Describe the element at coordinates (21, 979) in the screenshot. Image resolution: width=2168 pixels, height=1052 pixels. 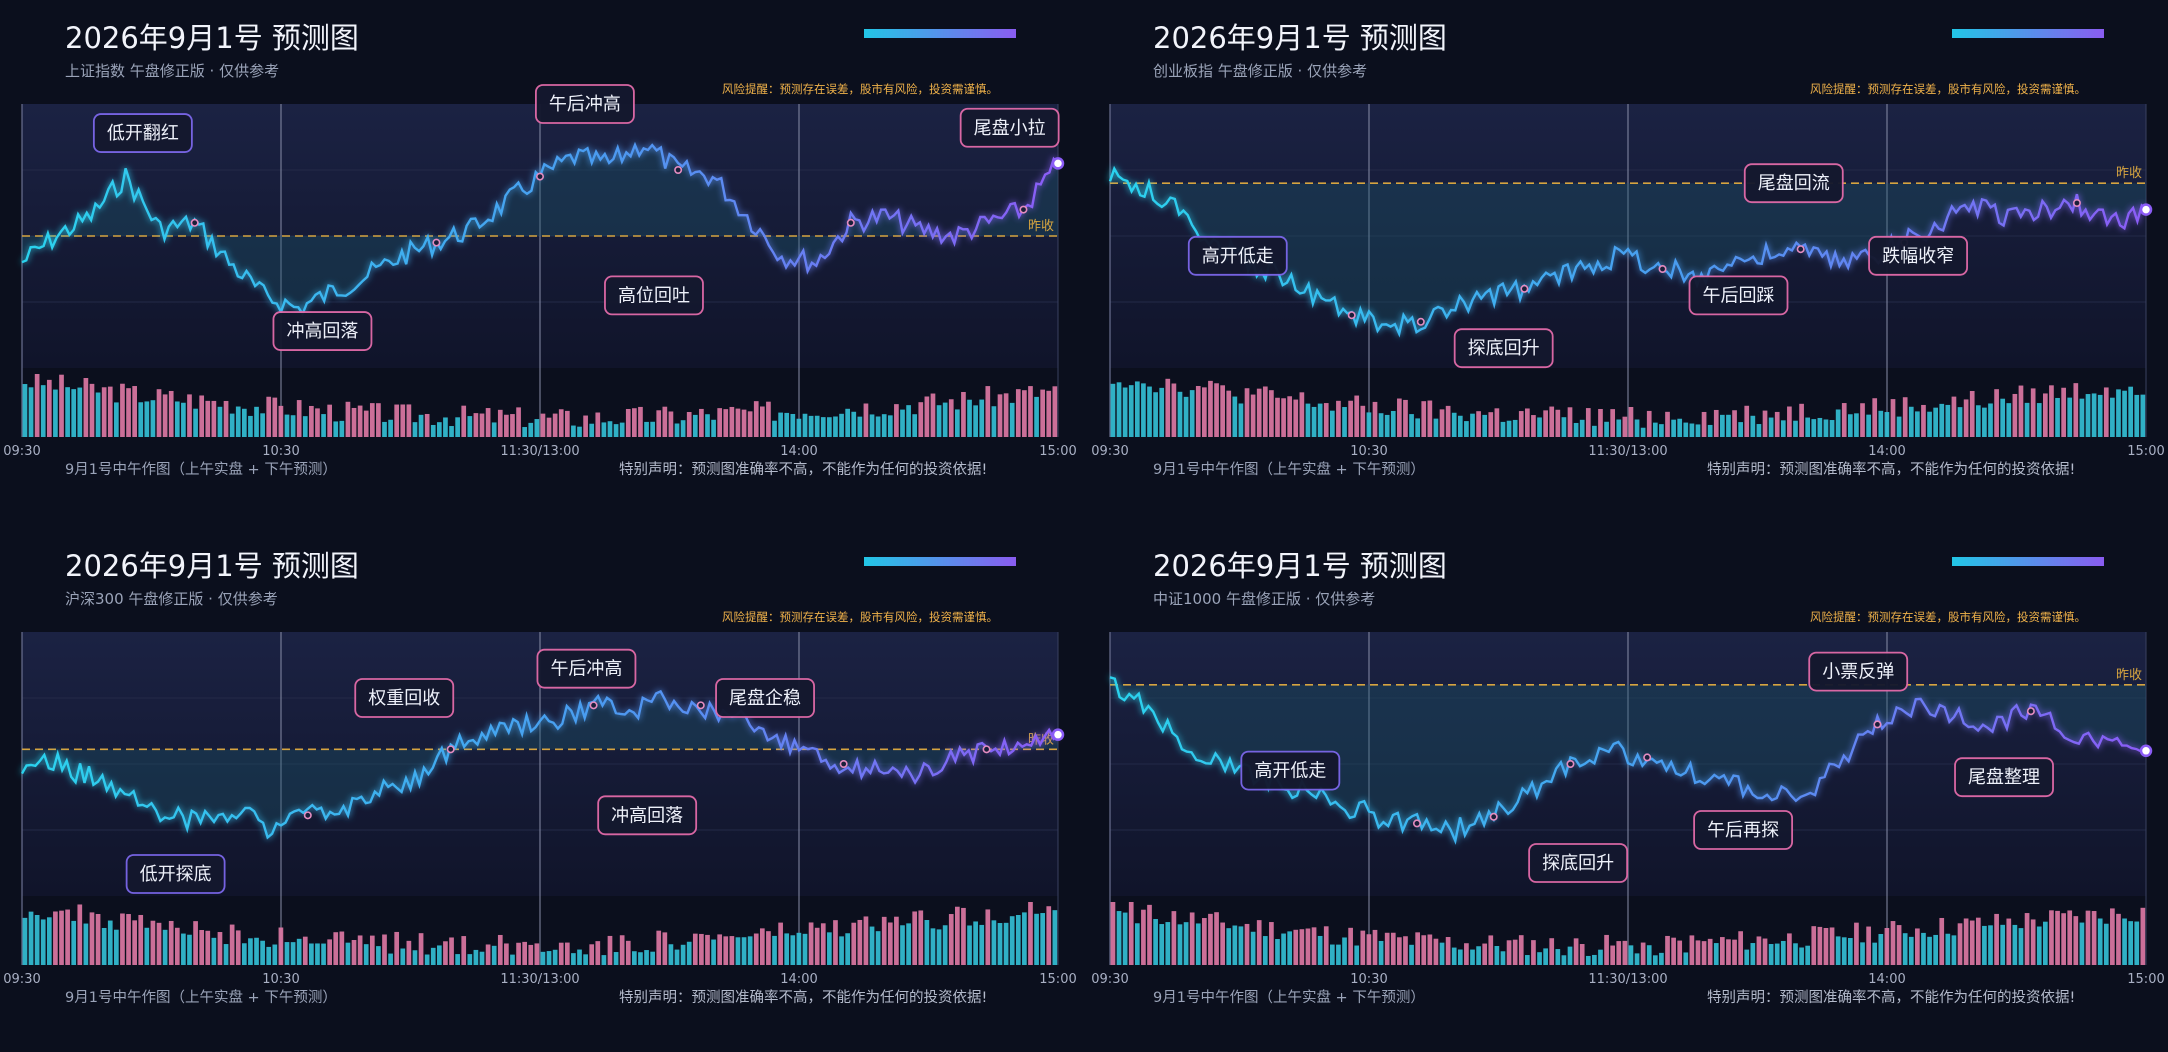
I see `x-tick-label: 09:30` at that location.